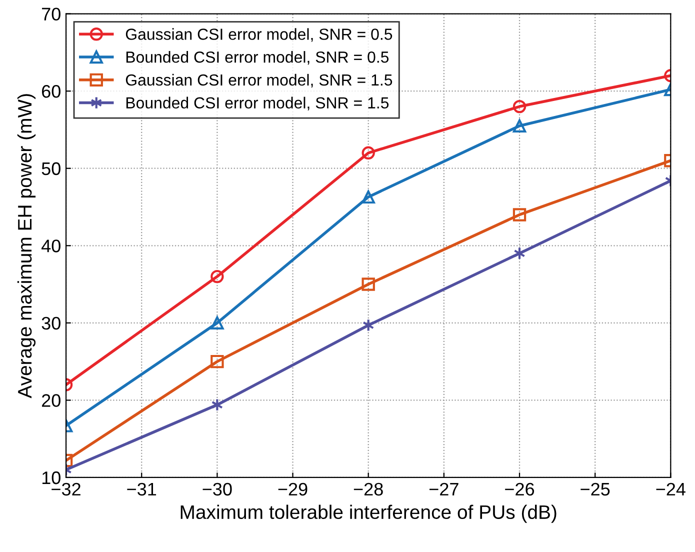 This screenshot has height=552, width=695. What do you see at coordinates (519, 489) in the screenshot?
I see `x-tick-label: −26` at bounding box center [519, 489].